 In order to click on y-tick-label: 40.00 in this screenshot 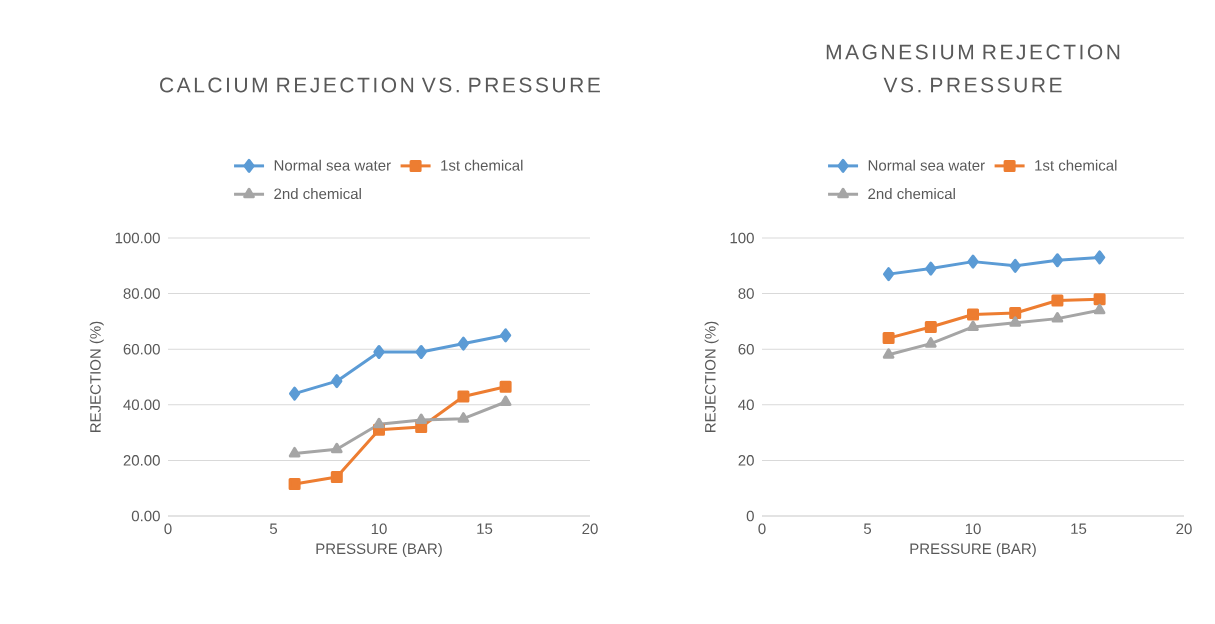, I will do `click(141, 405)`.